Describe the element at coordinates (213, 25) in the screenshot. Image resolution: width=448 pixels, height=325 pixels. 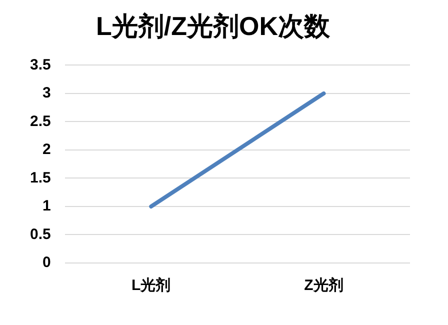
I see `chart-title: L光剂/Z光剂OK次数` at that location.